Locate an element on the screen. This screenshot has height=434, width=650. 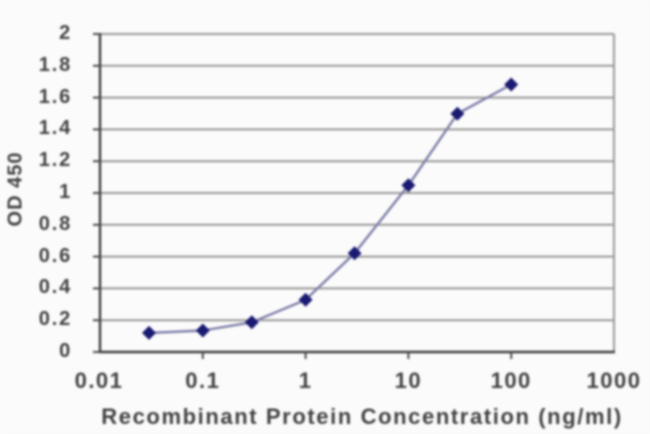
svg-text: 0.01 is located at coordinates (99, 380).